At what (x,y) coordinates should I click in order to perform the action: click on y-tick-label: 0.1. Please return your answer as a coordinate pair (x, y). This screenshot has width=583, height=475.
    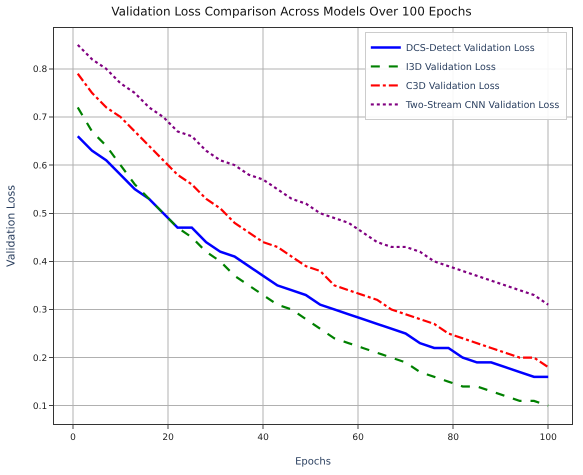
    Looking at the image, I should click on (40, 407).